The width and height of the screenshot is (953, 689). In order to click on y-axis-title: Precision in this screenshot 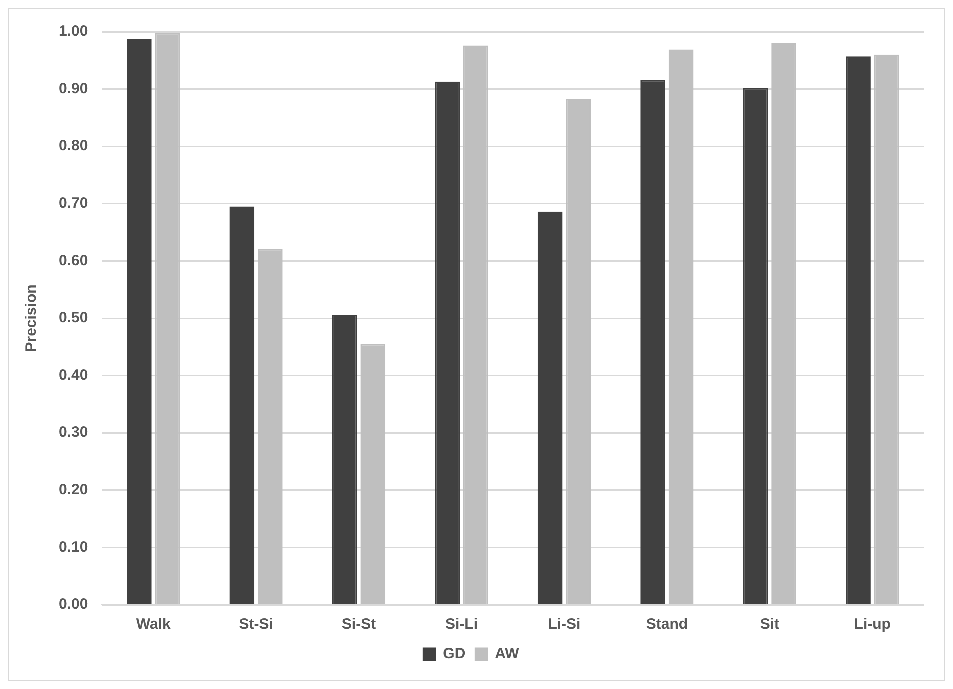, I will do `click(31, 318)`.